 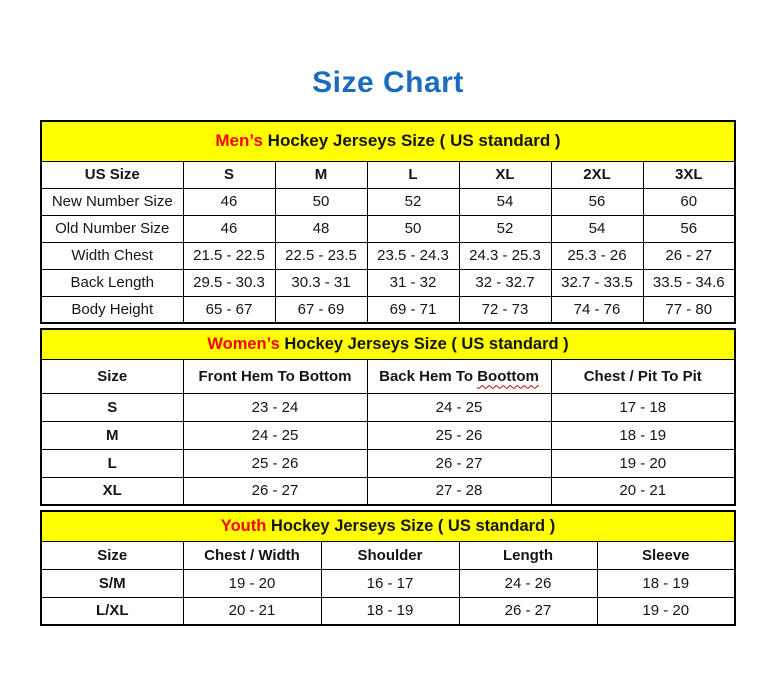 I want to click on womens-col-header: Back Hem To Boottom, so click(x=459, y=376).